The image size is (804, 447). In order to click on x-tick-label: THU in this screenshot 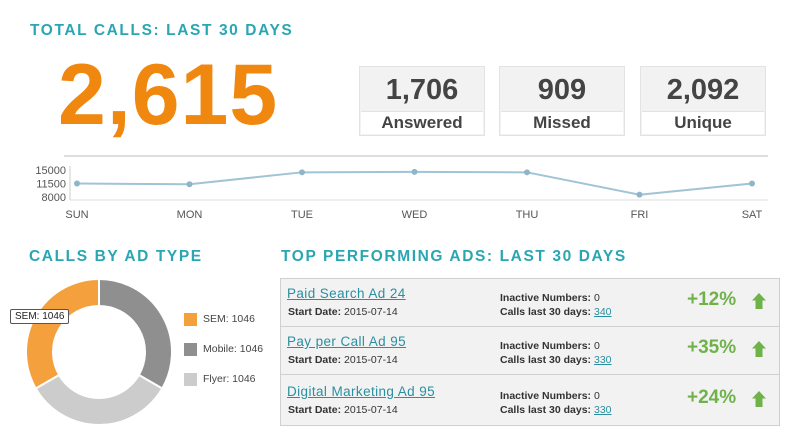, I will do `click(527, 215)`.